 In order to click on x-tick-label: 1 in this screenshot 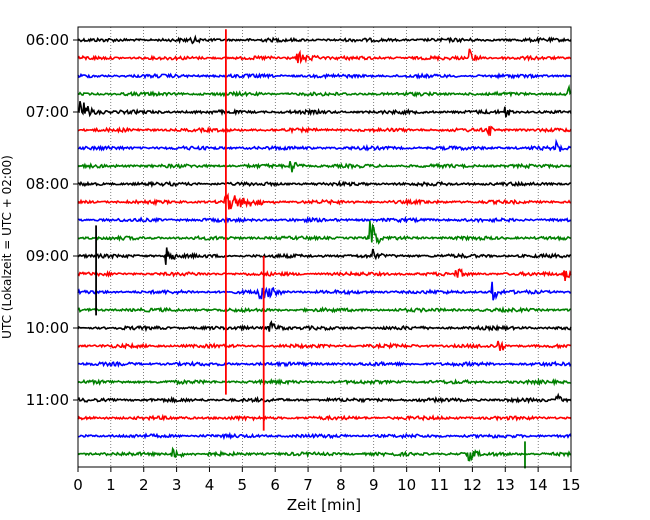, I will do `click(111, 485)`.